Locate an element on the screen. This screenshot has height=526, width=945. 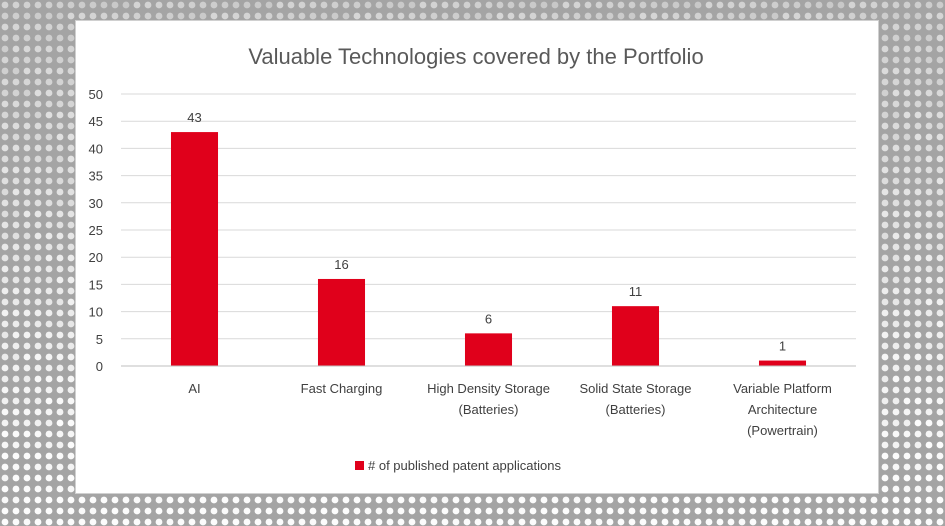
y-tick-label: 10 is located at coordinates (96, 312).